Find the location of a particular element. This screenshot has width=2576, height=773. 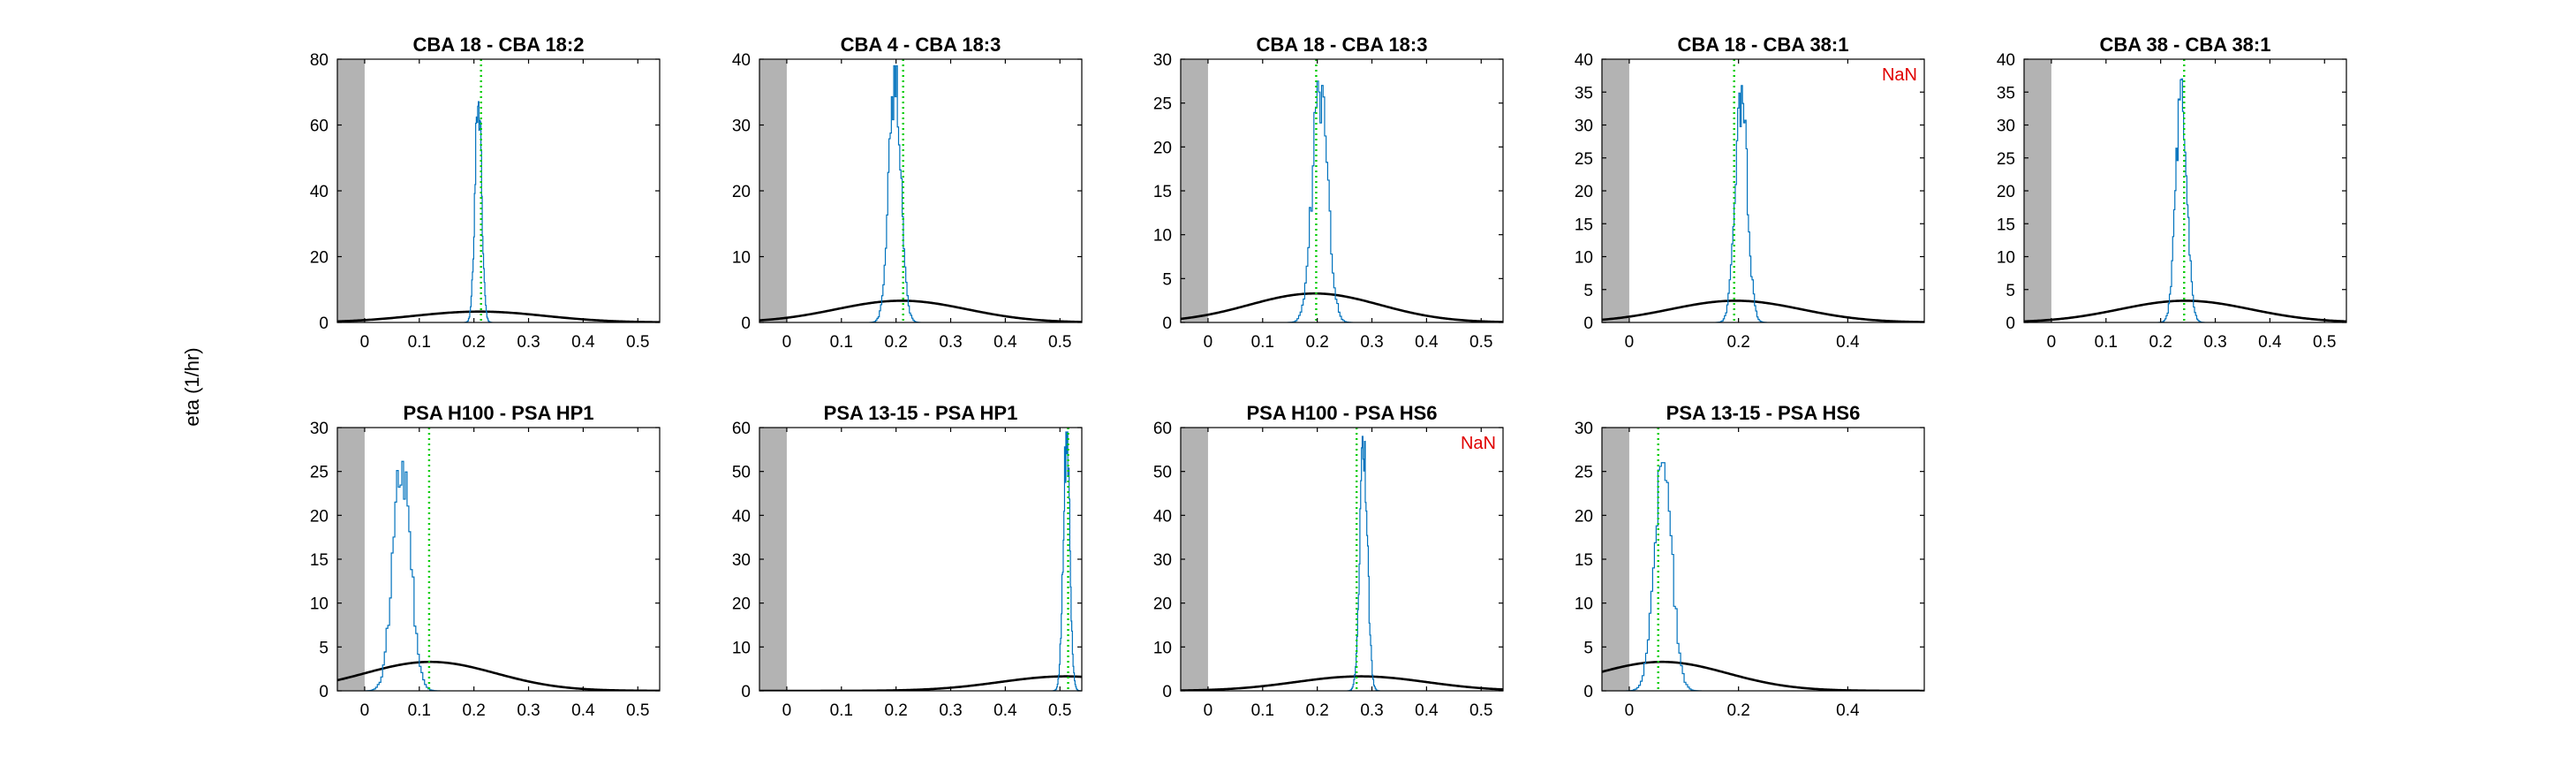

subplot-title: CBA 18 - CBA 18:2 is located at coordinates (499, 45).